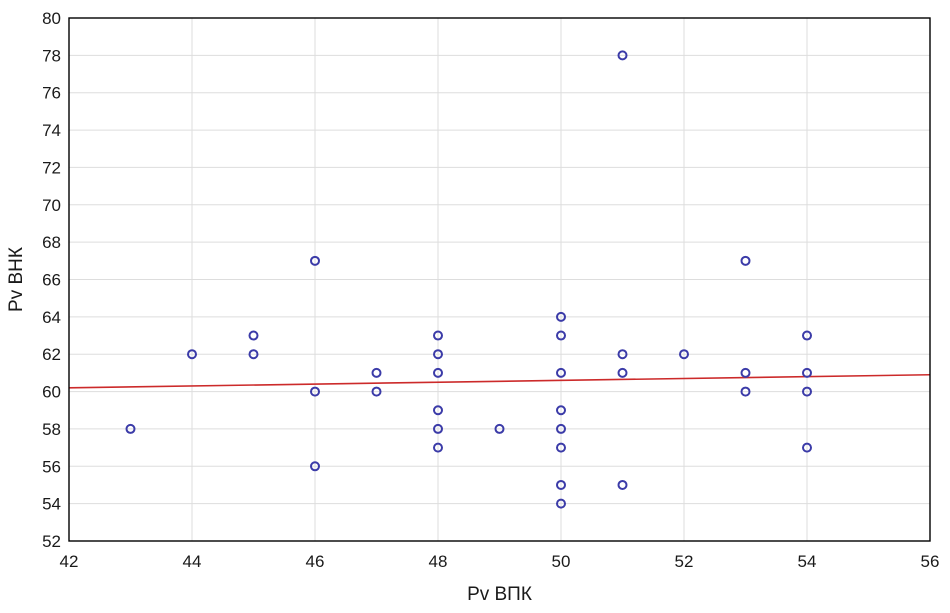  What do you see at coordinates (499, 594) in the screenshot?
I see `x-axis-title: Pv ВПК` at bounding box center [499, 594].